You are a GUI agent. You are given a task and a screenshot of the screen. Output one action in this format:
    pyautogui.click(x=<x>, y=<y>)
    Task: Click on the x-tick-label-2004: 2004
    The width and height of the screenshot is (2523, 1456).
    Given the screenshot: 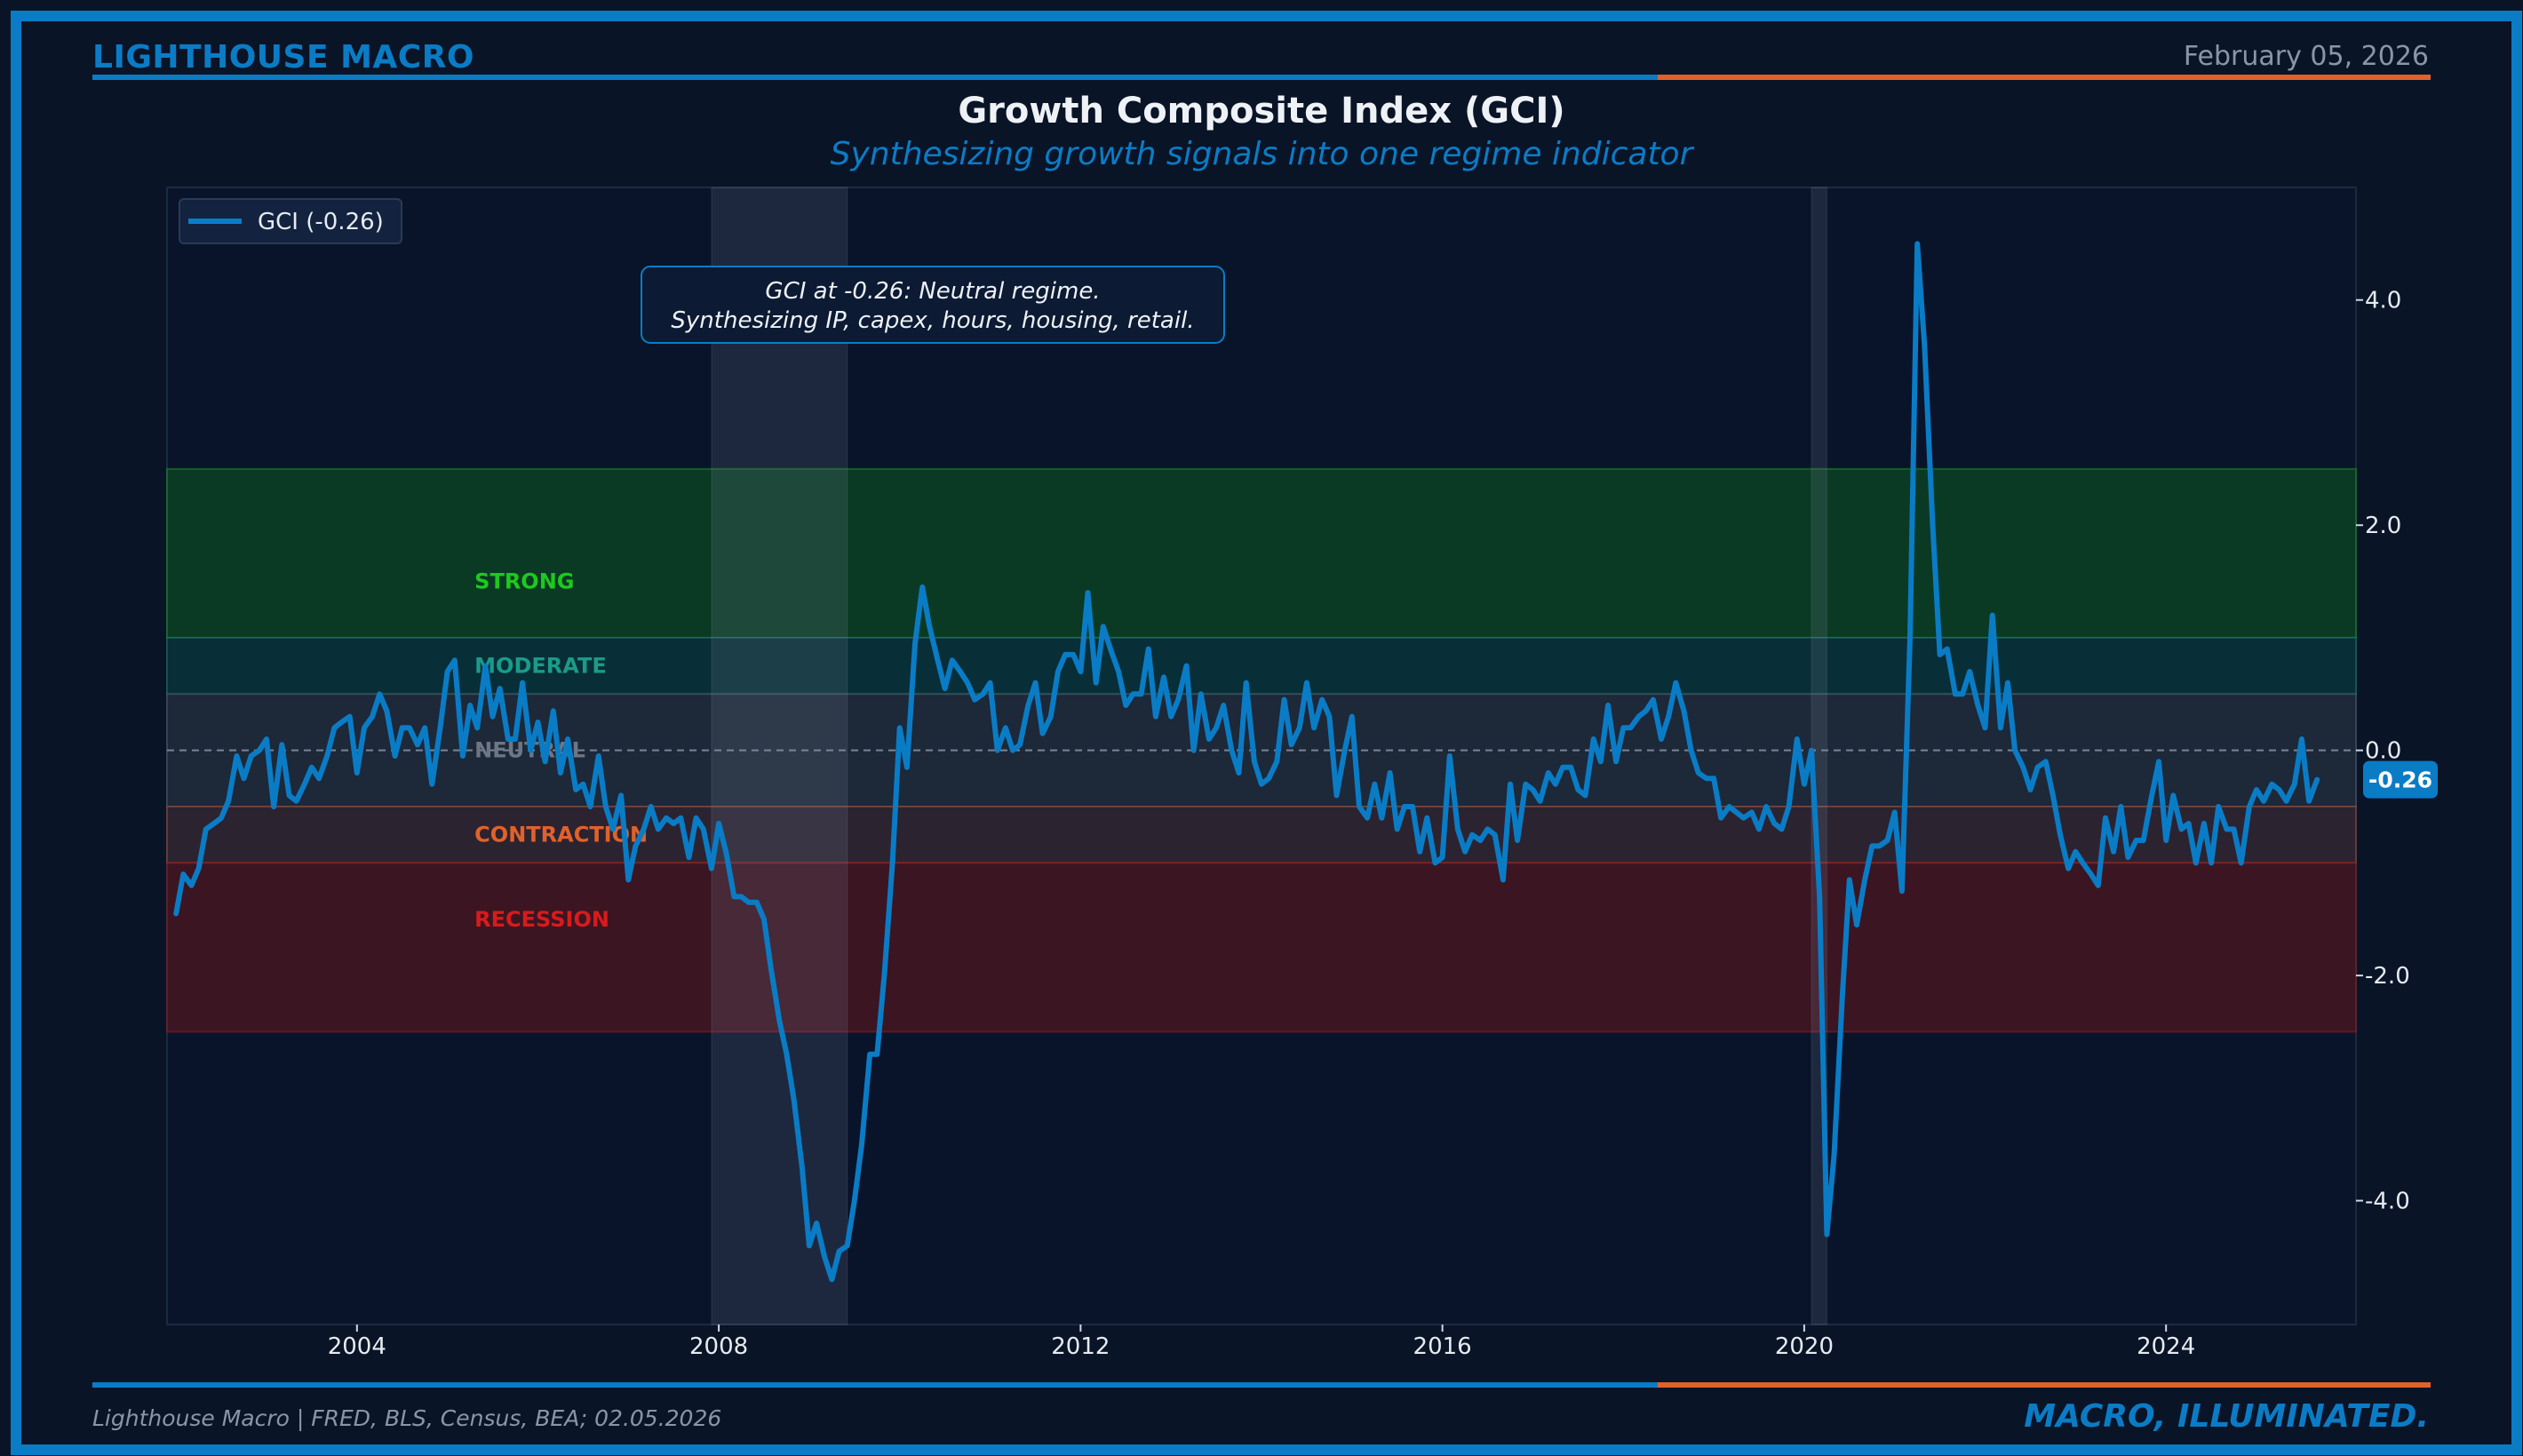 What is the action you would take?
    pyautogui.click(x=357, y=1346)
    